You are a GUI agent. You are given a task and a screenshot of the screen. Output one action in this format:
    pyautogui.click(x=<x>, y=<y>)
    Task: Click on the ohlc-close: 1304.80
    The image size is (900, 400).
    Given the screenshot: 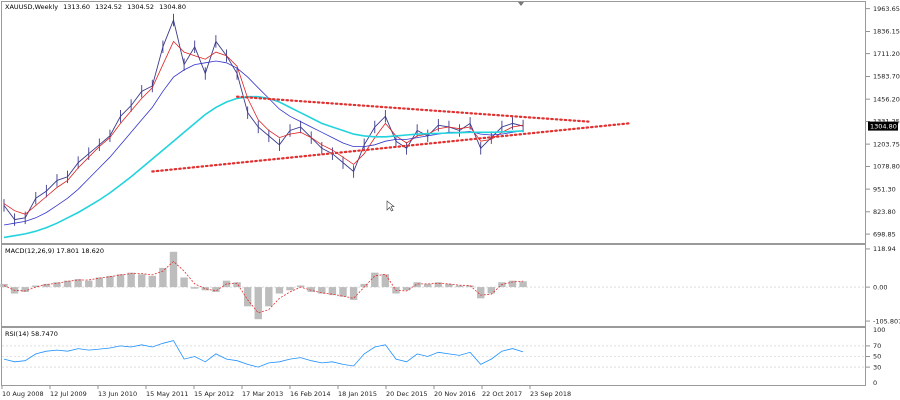 What is the action you would take?
    pyautogui.click(x=172, y=7)
    